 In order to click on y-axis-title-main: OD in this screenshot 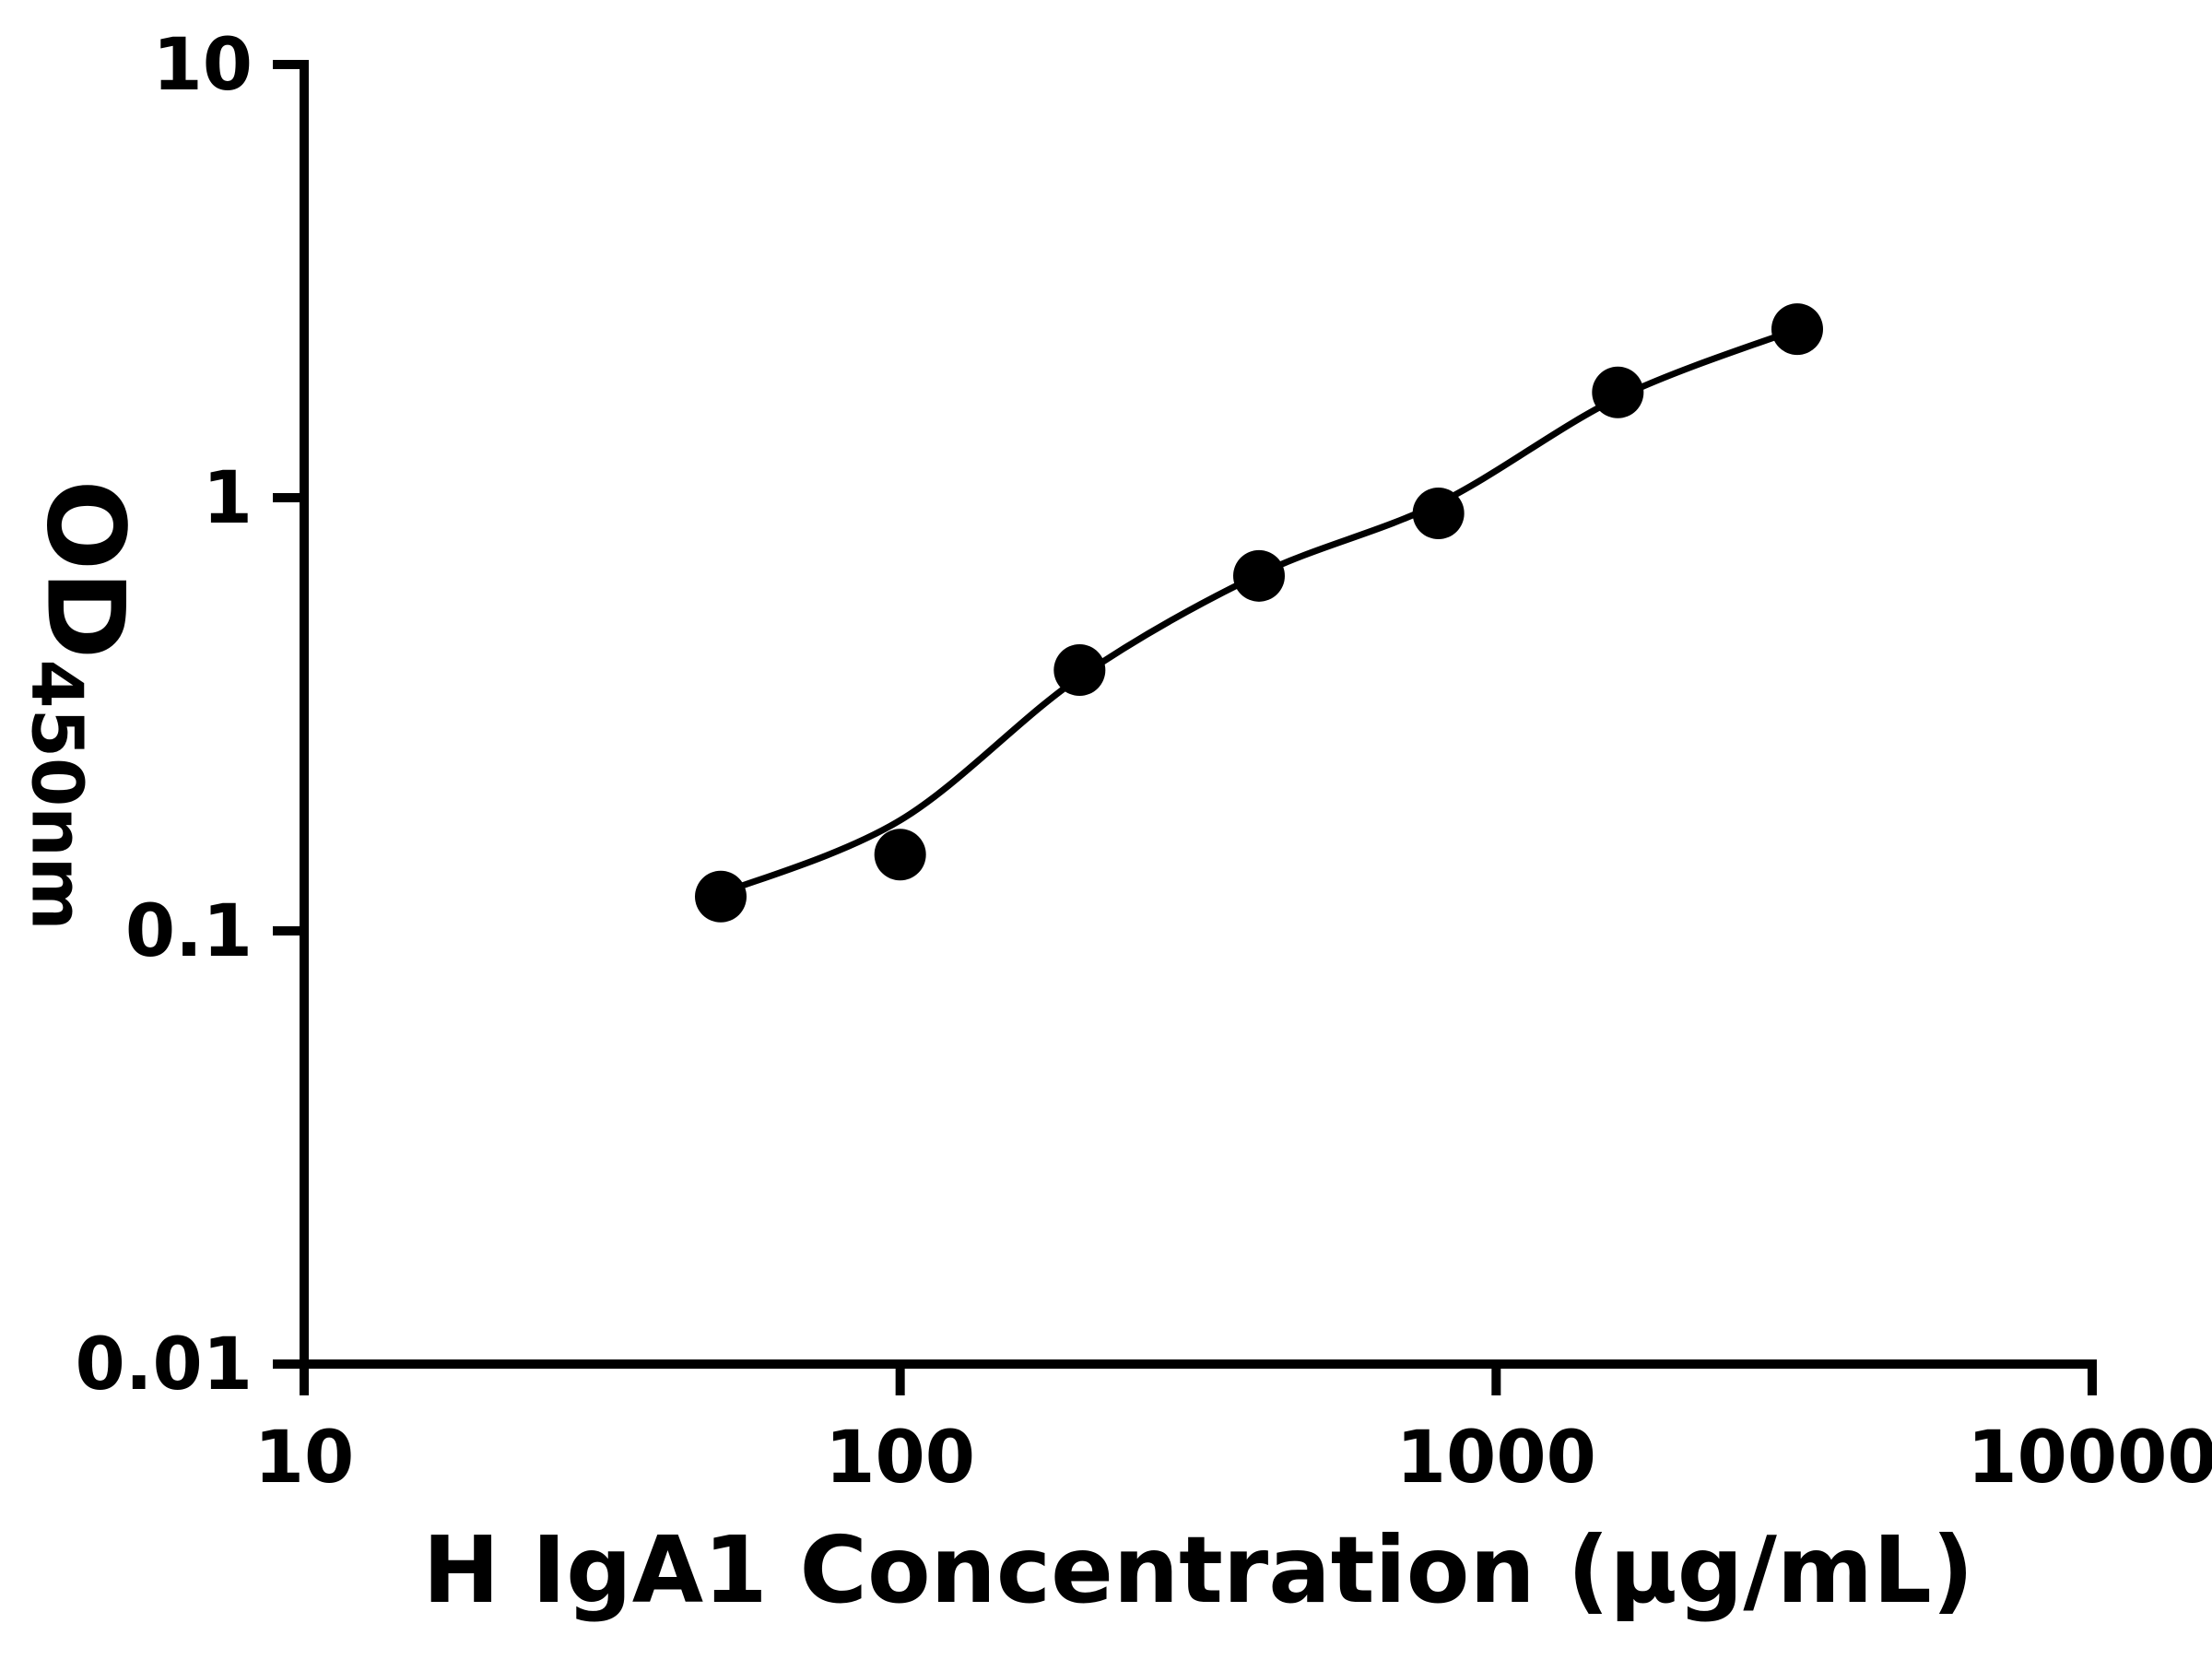, I will do `click(84, 569)`.